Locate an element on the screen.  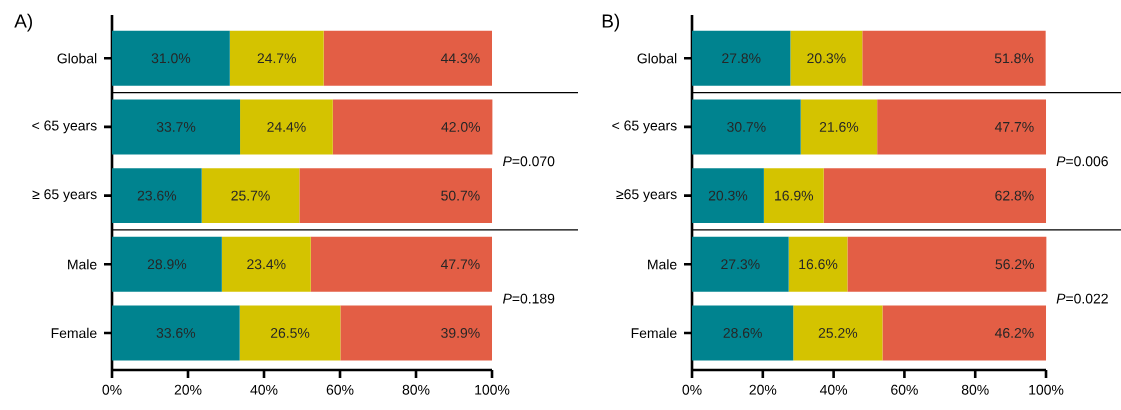
data-label: 25.2% is located at coordinates (838, 332).